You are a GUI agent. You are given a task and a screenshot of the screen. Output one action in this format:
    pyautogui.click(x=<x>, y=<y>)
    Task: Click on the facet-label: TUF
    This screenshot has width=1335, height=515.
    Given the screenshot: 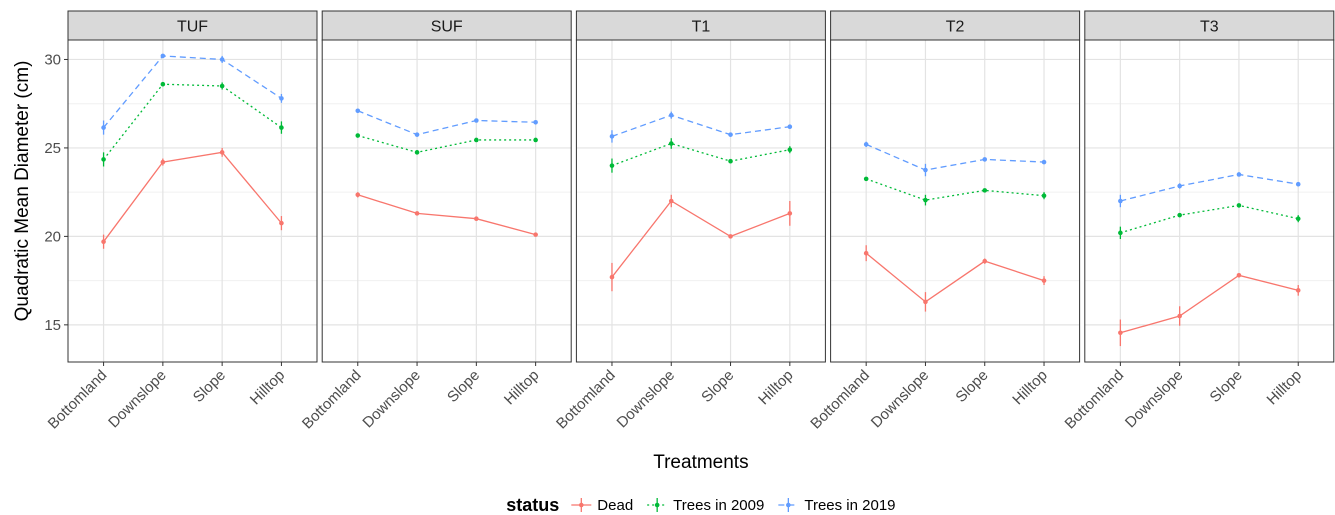 What is the action you would take?
    pyautogui.click(x=192, y=27)
    